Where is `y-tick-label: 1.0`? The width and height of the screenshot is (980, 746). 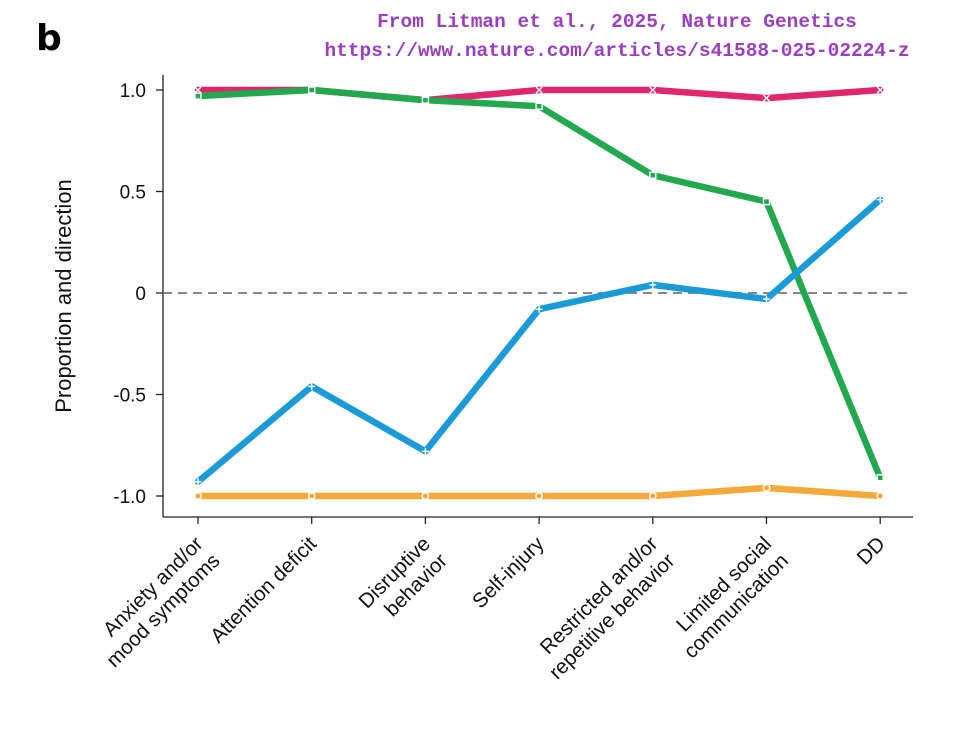 y-tick-label: 1.0 is located at coordinates (133, 91).